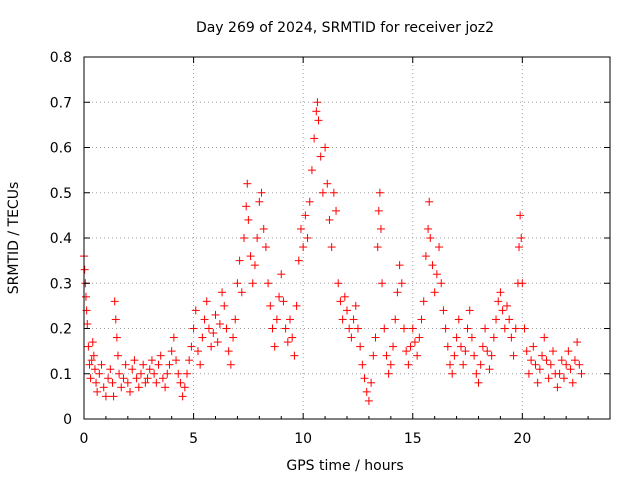 The height and width of the screenshot is (480, 640). What do you see at coordinates (61, 194) in the screenshot?
I see `y-tick-label: 0.5` at bounding box center [61, 194].